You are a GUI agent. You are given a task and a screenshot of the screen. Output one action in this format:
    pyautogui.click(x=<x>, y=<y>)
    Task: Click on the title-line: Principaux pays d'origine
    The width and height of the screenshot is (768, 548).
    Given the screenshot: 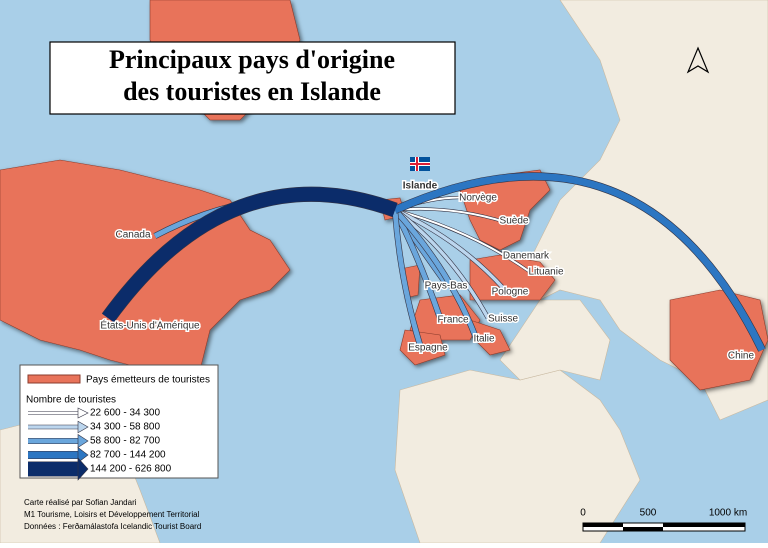 What is the action you would take?
    pyautogui.click(x=252, y=59)
    